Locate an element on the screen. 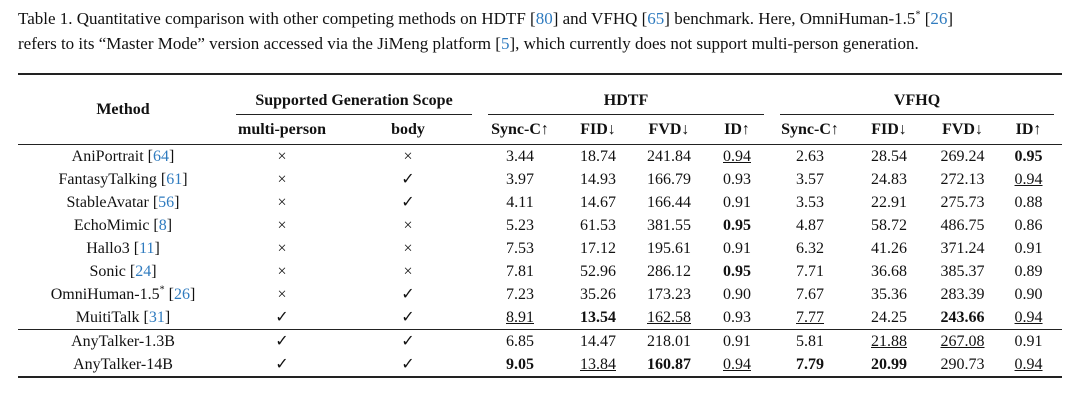 Image resolution: width=1080 pixels, height=401 pixels. value: 14.93 is located at coordinates (598, 179).